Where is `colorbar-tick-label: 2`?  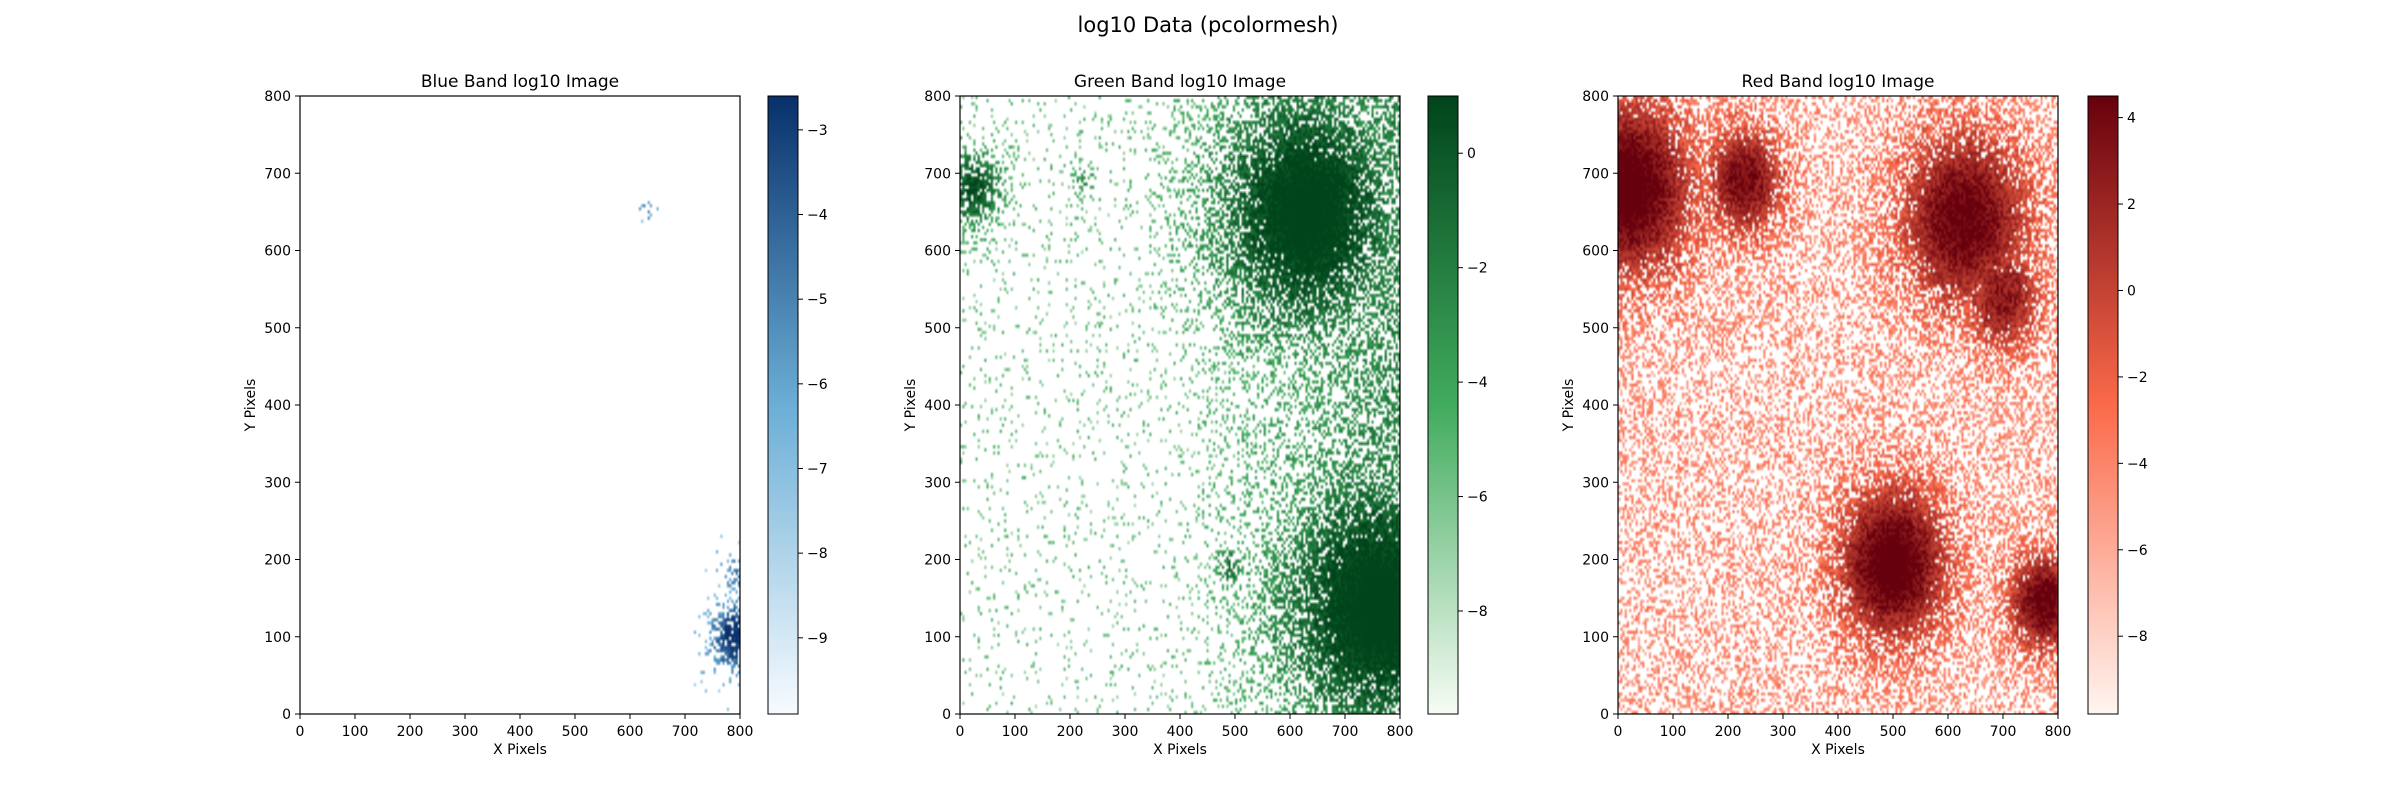 colorbar-tick-label: 2 is located at coordinates (2131, 205).